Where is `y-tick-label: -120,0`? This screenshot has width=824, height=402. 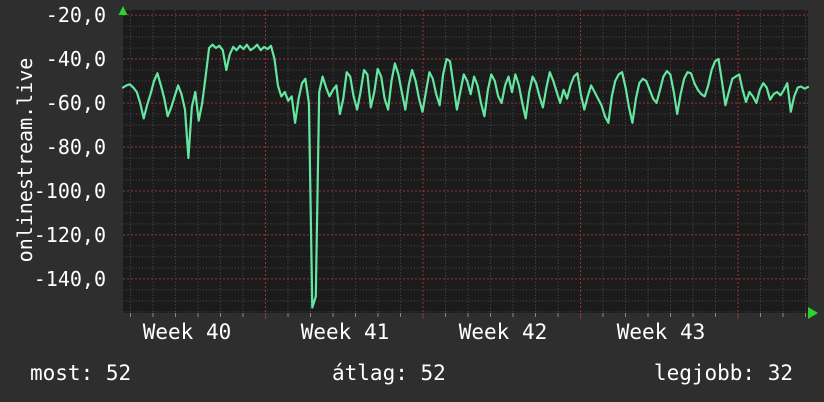
y-tick-label: -120,0 is located at coordinates (69, 235).